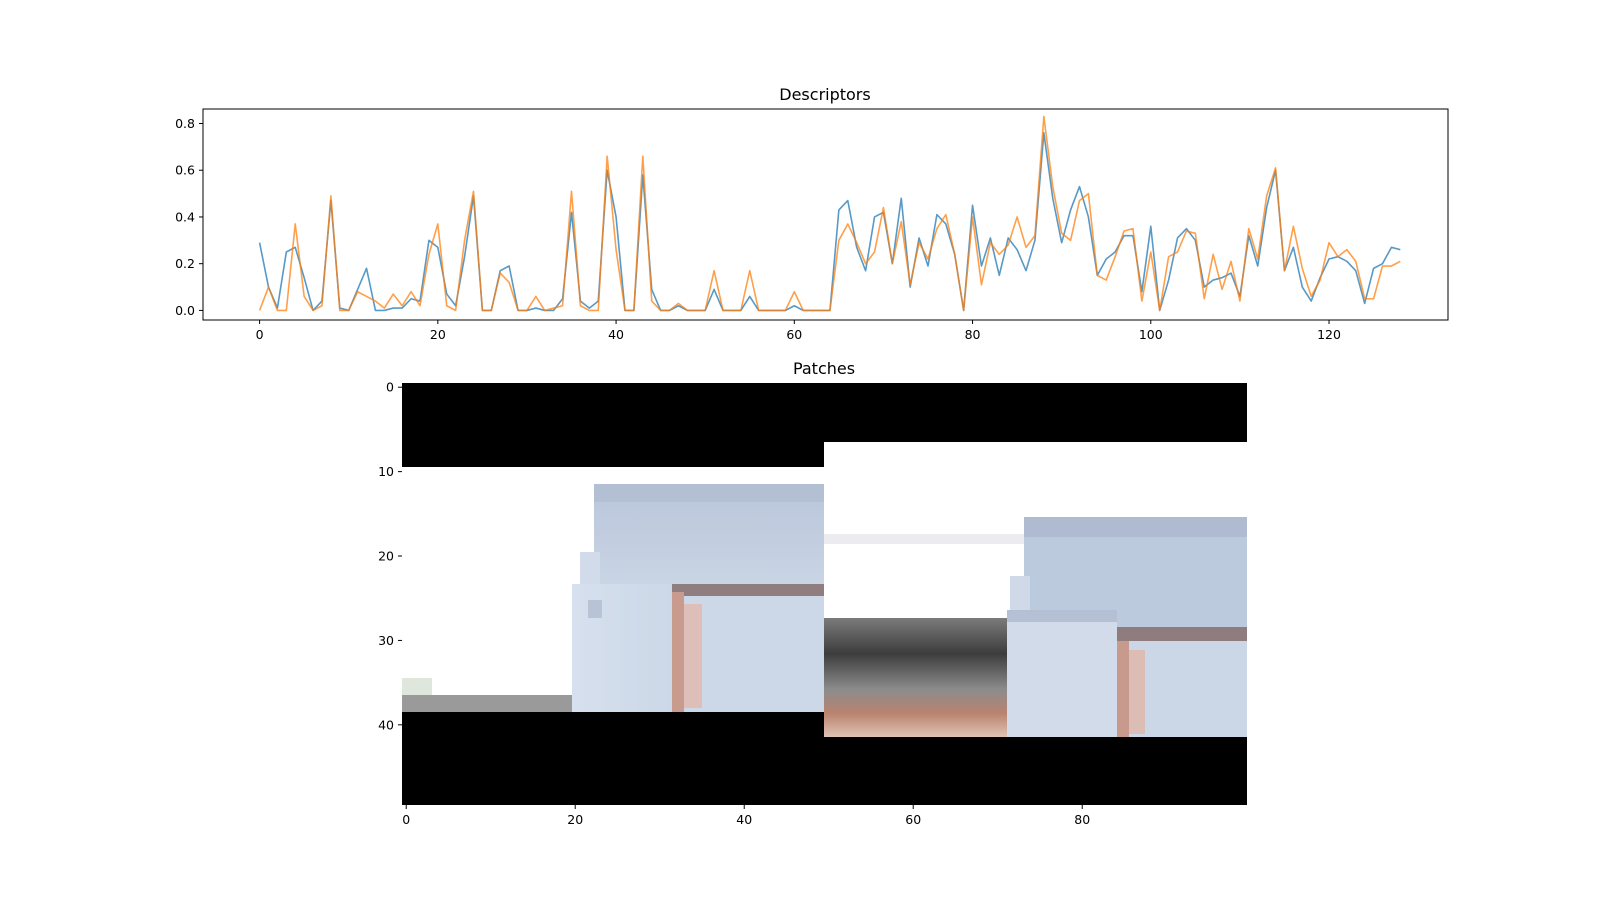 This screenshot has width=1600, height=900. I want to click on y-tick-label: 10, so click(386, 471).